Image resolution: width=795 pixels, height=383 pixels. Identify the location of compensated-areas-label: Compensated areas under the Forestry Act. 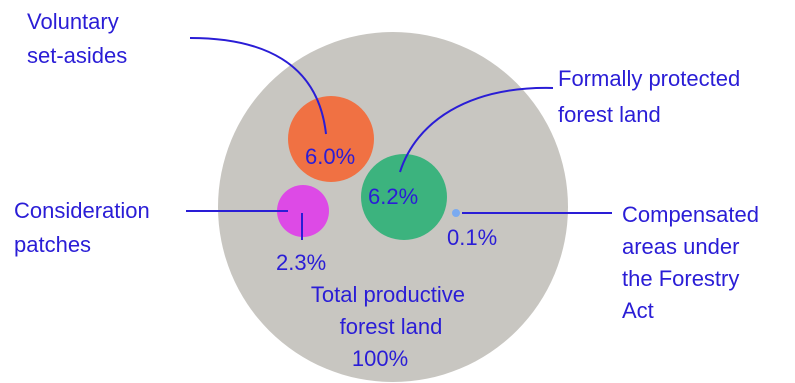
(693, 262).